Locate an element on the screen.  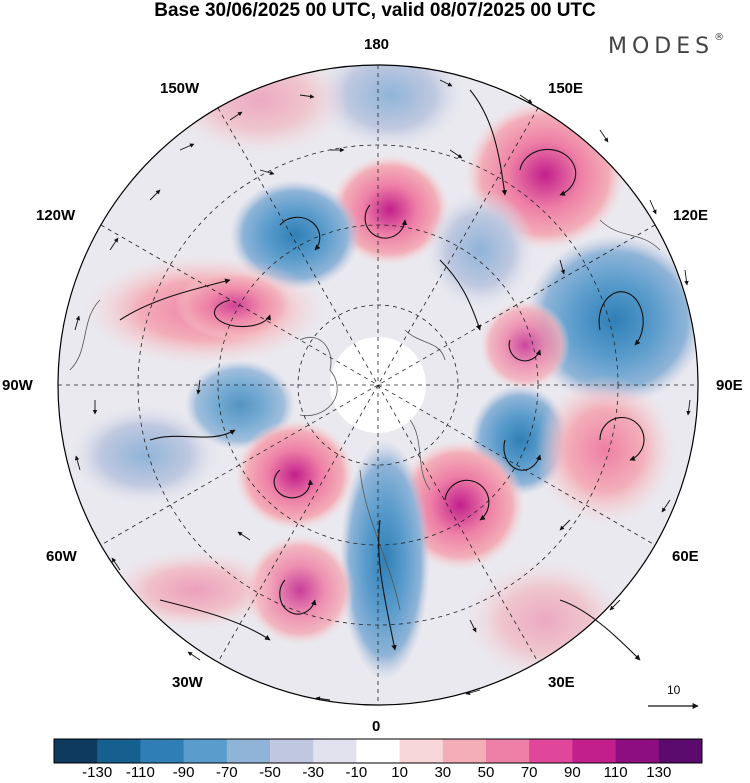
colorbar-tick-label: -70 is located at coordinates (226, 772).